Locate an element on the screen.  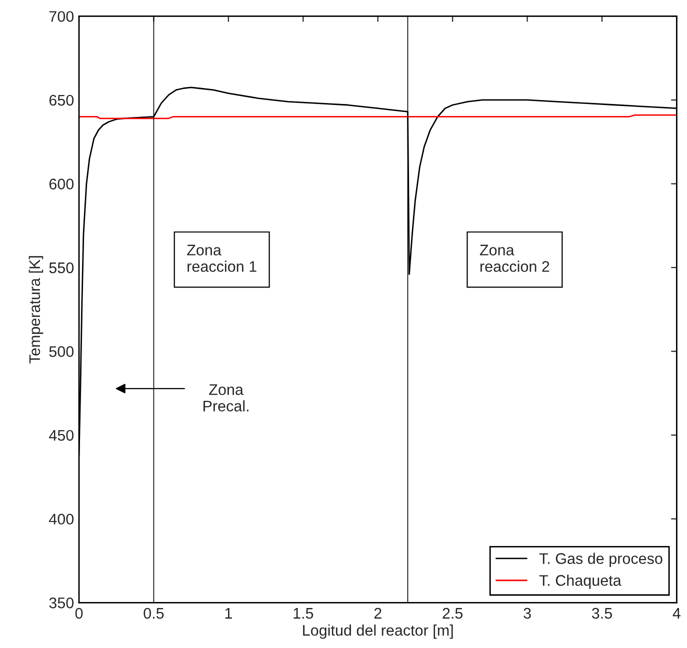
x-tick-label: 4 is located at coordinates (676, 613).